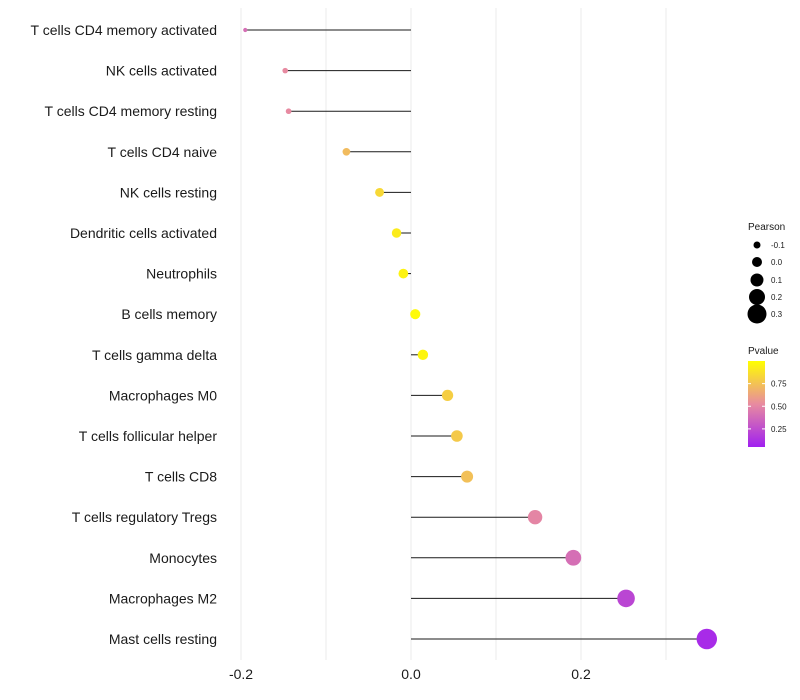 The width and height of the screenshot is (800, 700). I want to click on category-label: Macrophages M0, so click(163, 395).